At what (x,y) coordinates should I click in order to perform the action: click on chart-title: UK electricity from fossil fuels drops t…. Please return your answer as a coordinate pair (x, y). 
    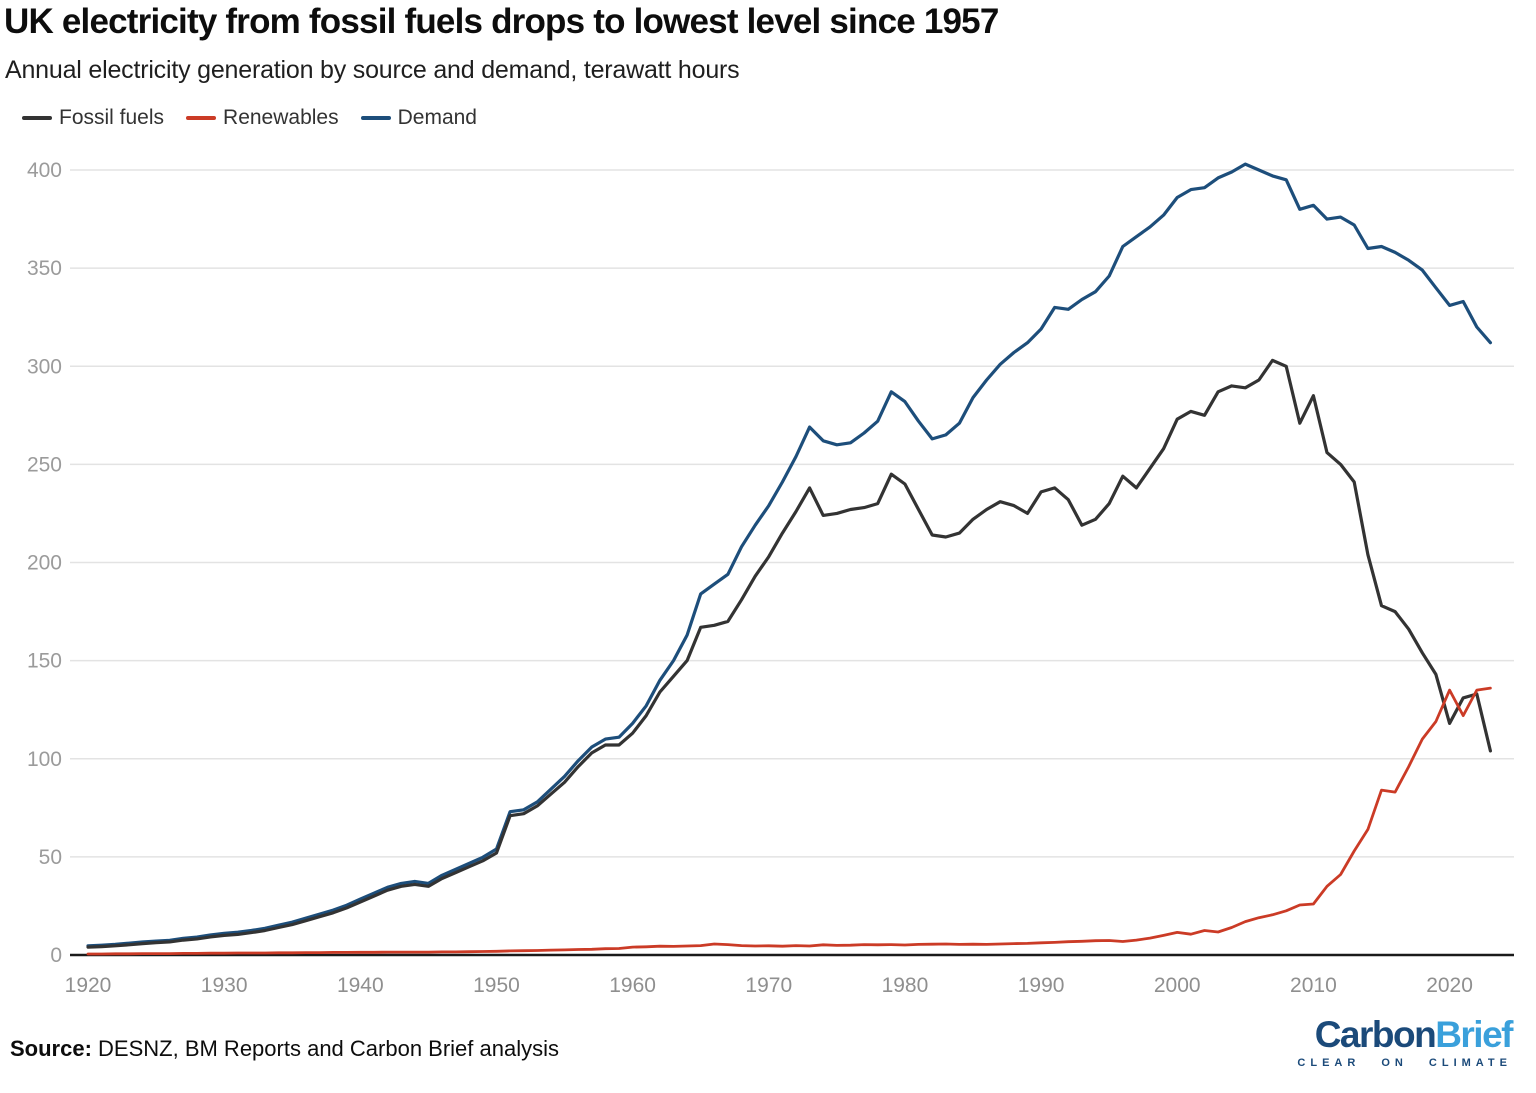
    Looking at the image, I should click on (501, 21).